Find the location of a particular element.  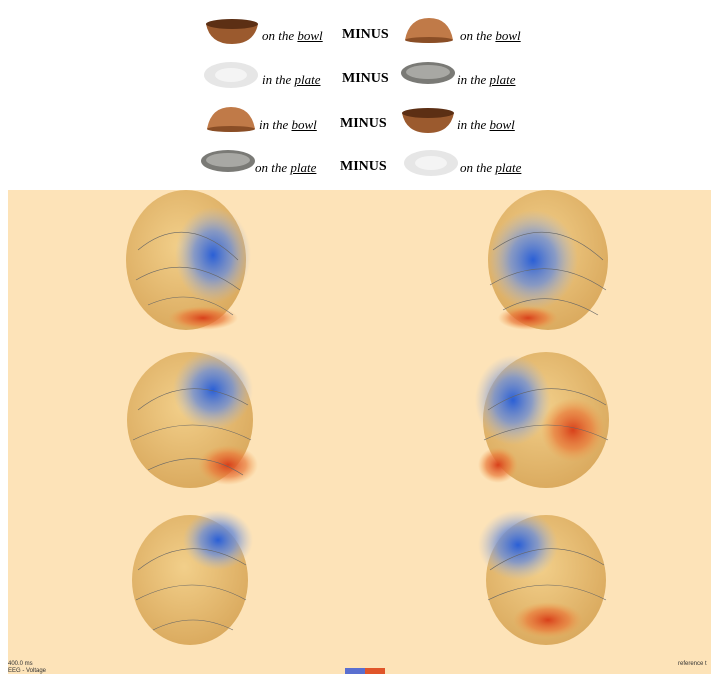

condition-left: in the bowl is located at coordinates (288, 125).